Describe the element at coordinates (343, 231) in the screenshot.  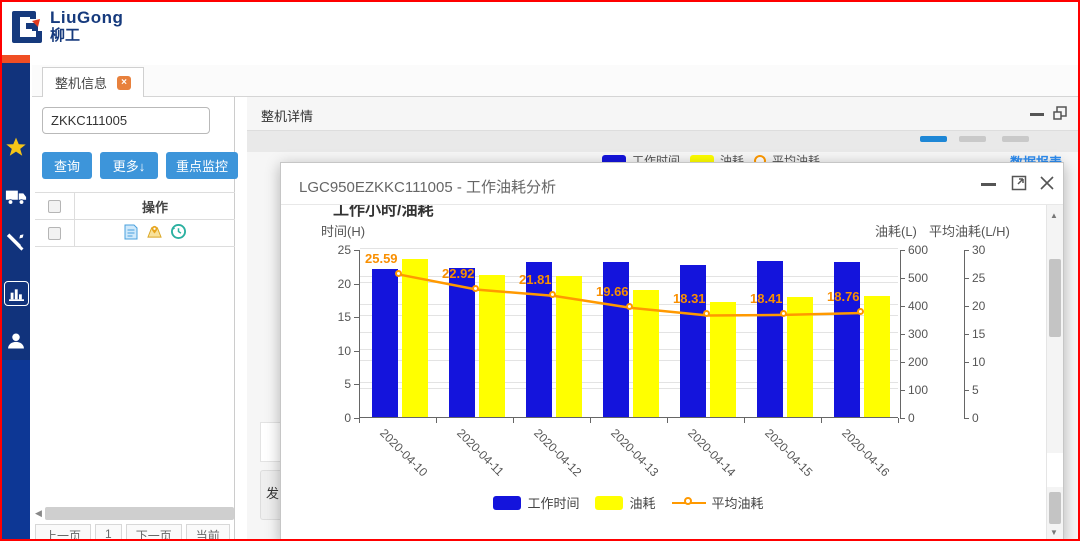
I see `left-axis-name: 时间(H)` at that location.